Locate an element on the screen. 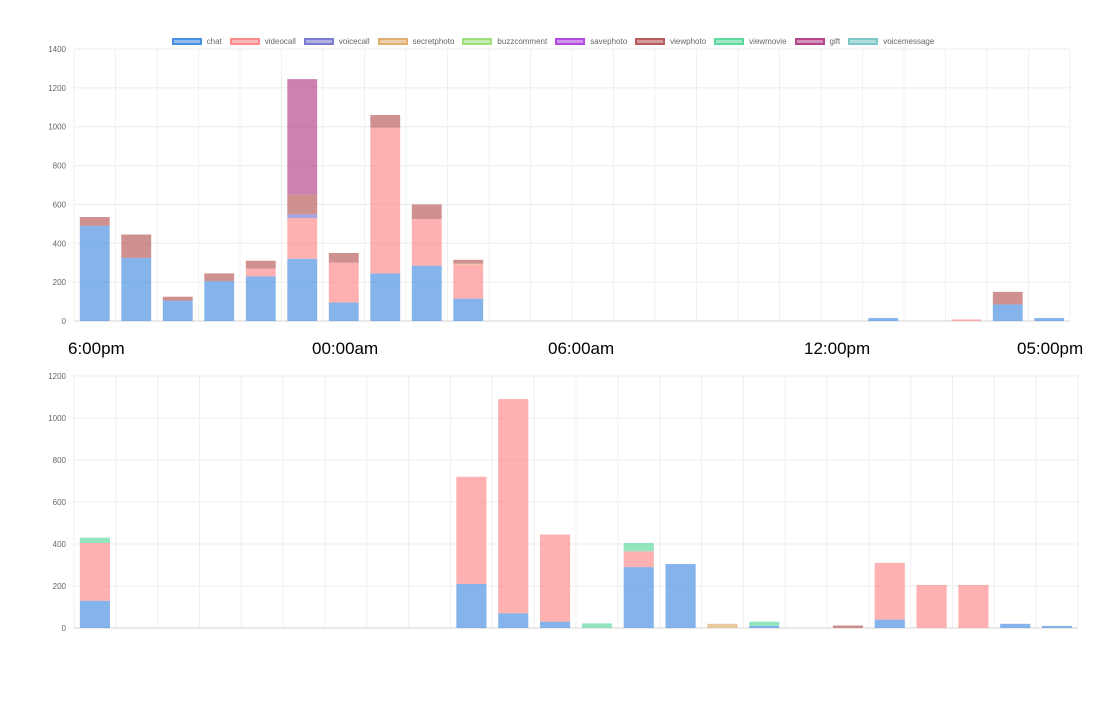  legend-item-gift: gift is located at coordinates (817, 41).